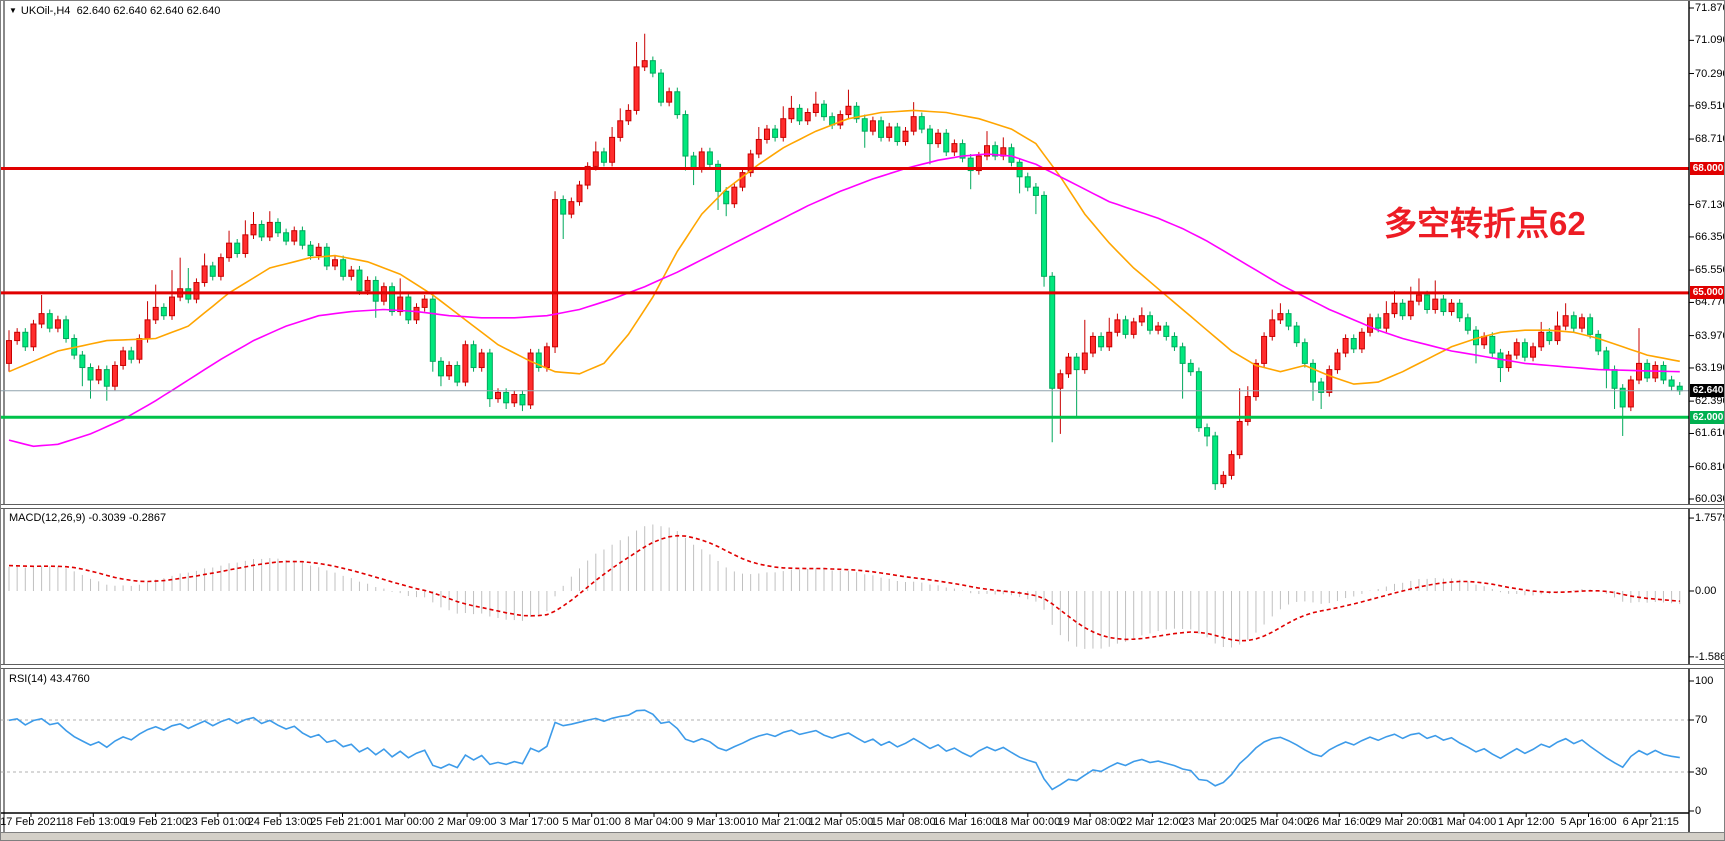  What do you see at coordinates (844, 750) in the screenshot?
I see `rsi-line` at bounding box center [844, 750].